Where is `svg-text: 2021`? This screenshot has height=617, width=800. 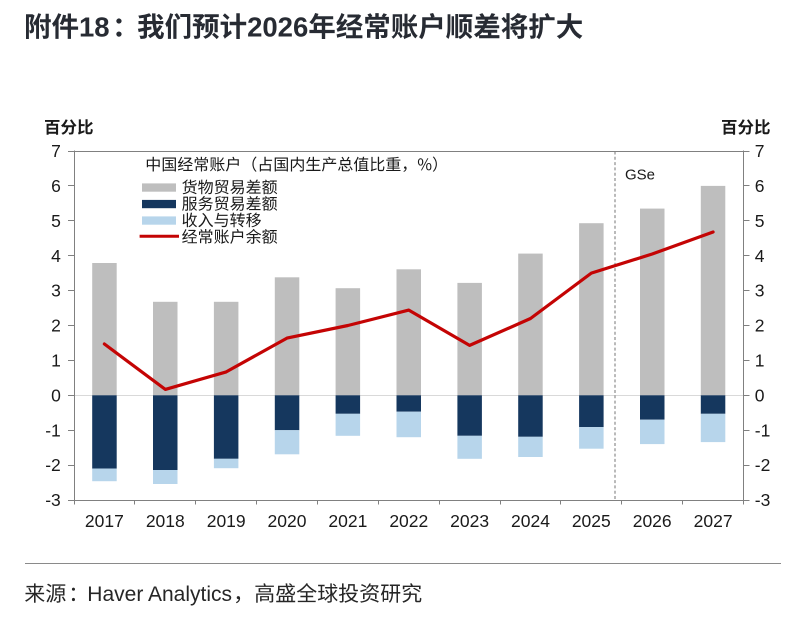
svg-text: 2021 is located at coordinates (347, 521).